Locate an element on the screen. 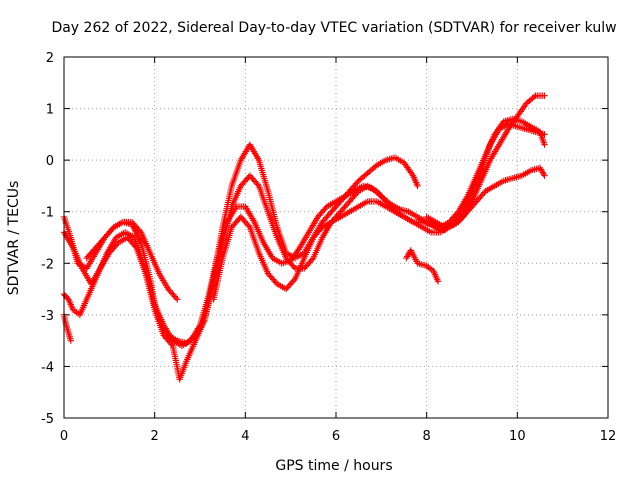 This screenshot has width=640, height=480. x-tick-label: 2 is located at coordinates (155, 436).